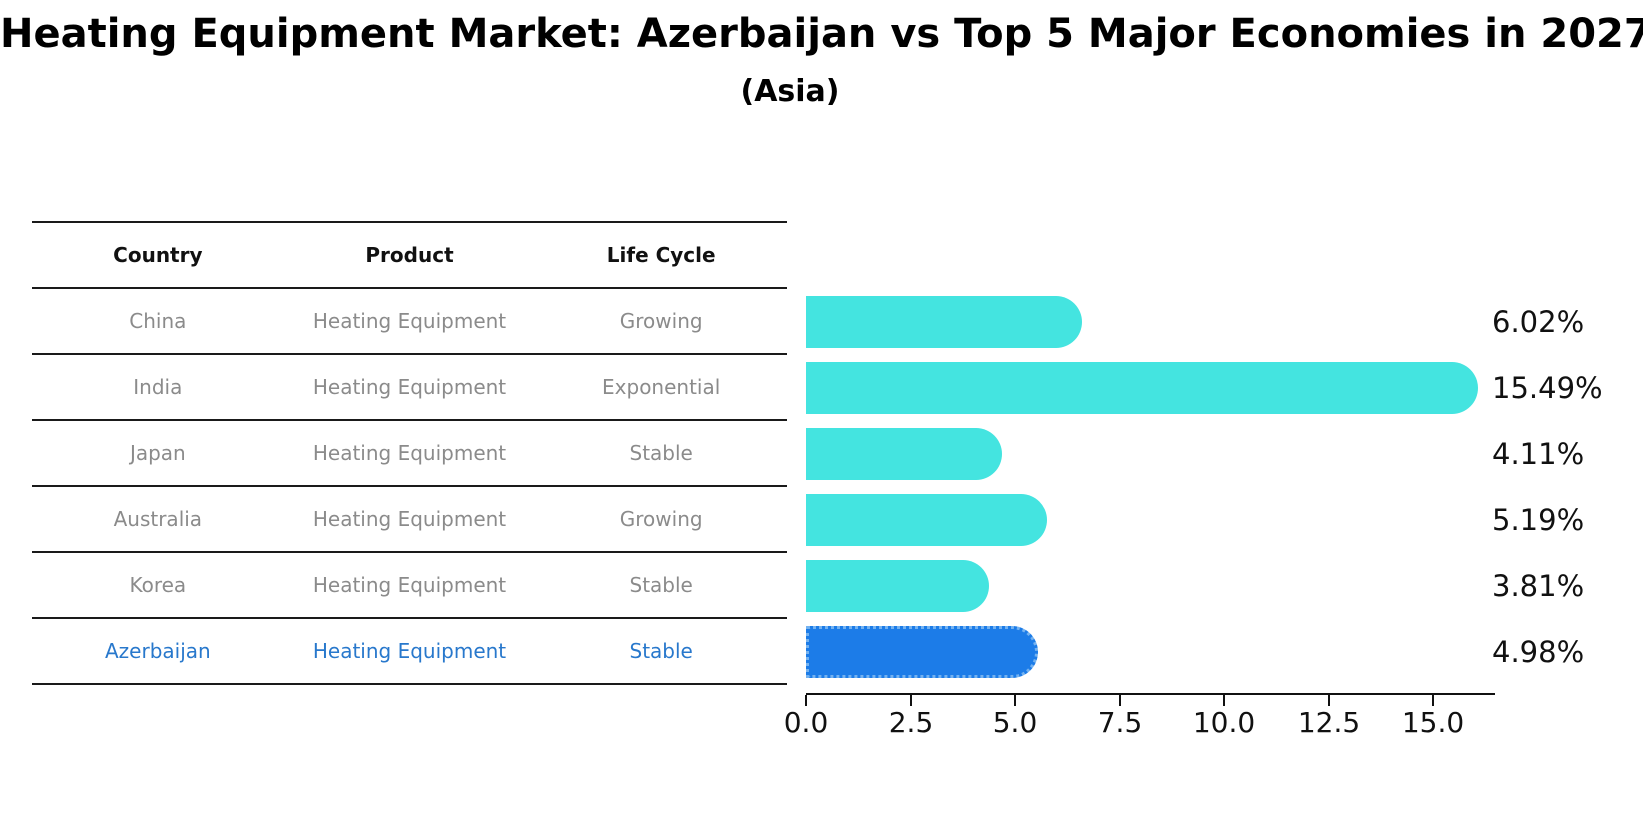  I want to click on cell-country: India, so click(158, 387).